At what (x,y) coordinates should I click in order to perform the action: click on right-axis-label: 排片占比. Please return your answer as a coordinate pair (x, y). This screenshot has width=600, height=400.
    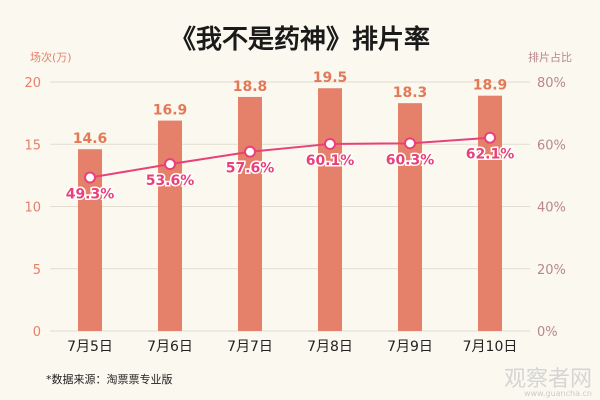
    Looking at the image, I should click on (550, 57).